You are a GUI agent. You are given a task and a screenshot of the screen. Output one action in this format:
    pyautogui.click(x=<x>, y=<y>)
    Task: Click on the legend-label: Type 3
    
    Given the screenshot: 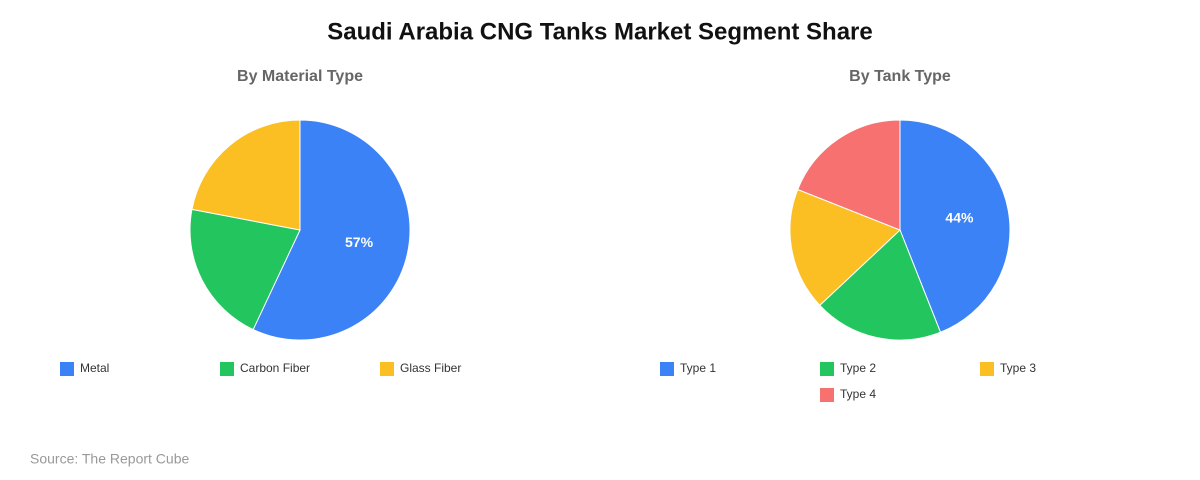 What is the action you would take?
    pyautogui.click(x=1018, y=368)
    